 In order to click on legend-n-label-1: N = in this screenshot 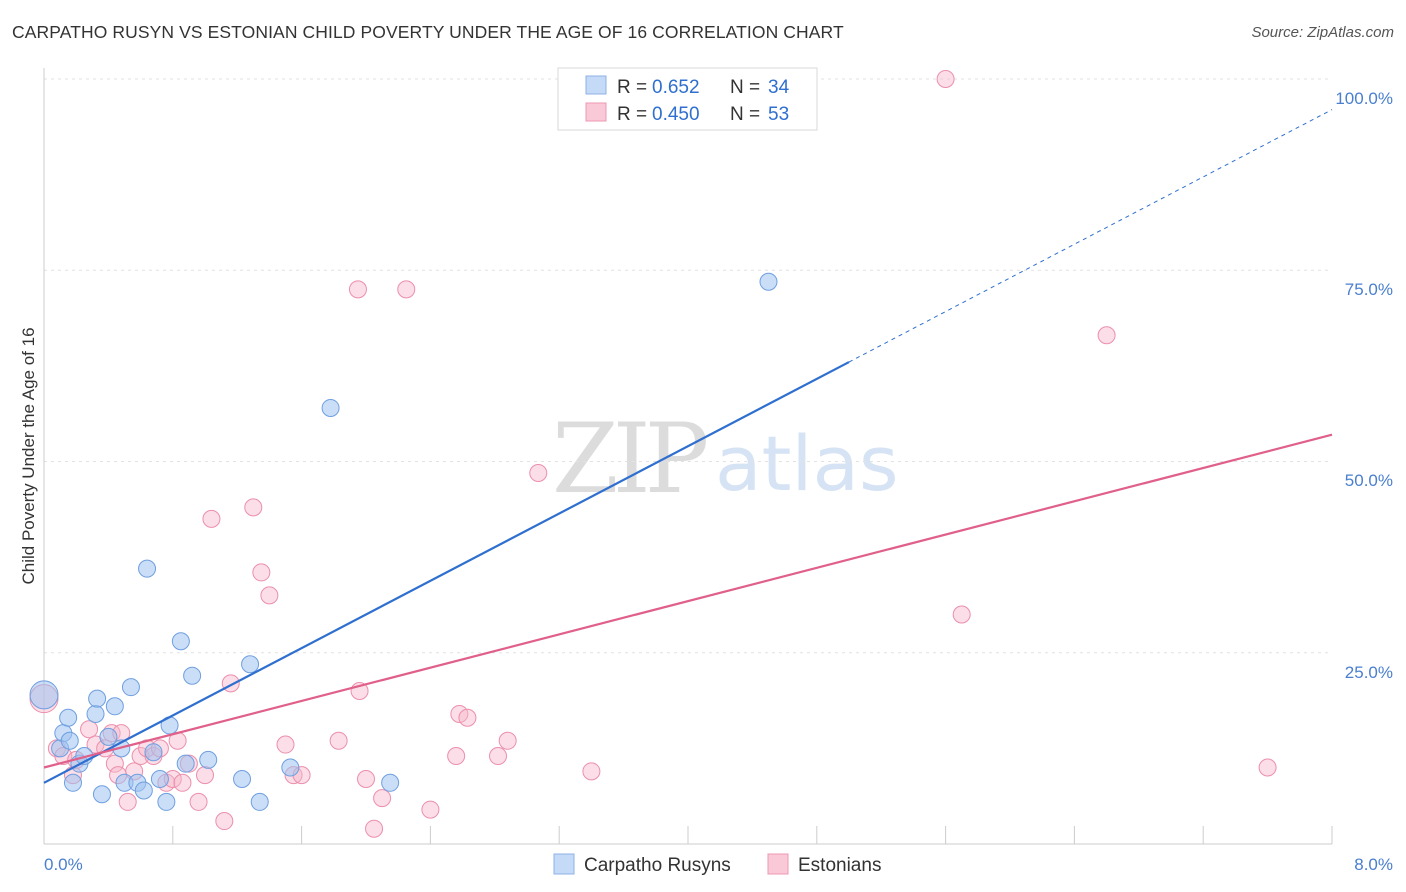, I will do `click(745, 114)`.